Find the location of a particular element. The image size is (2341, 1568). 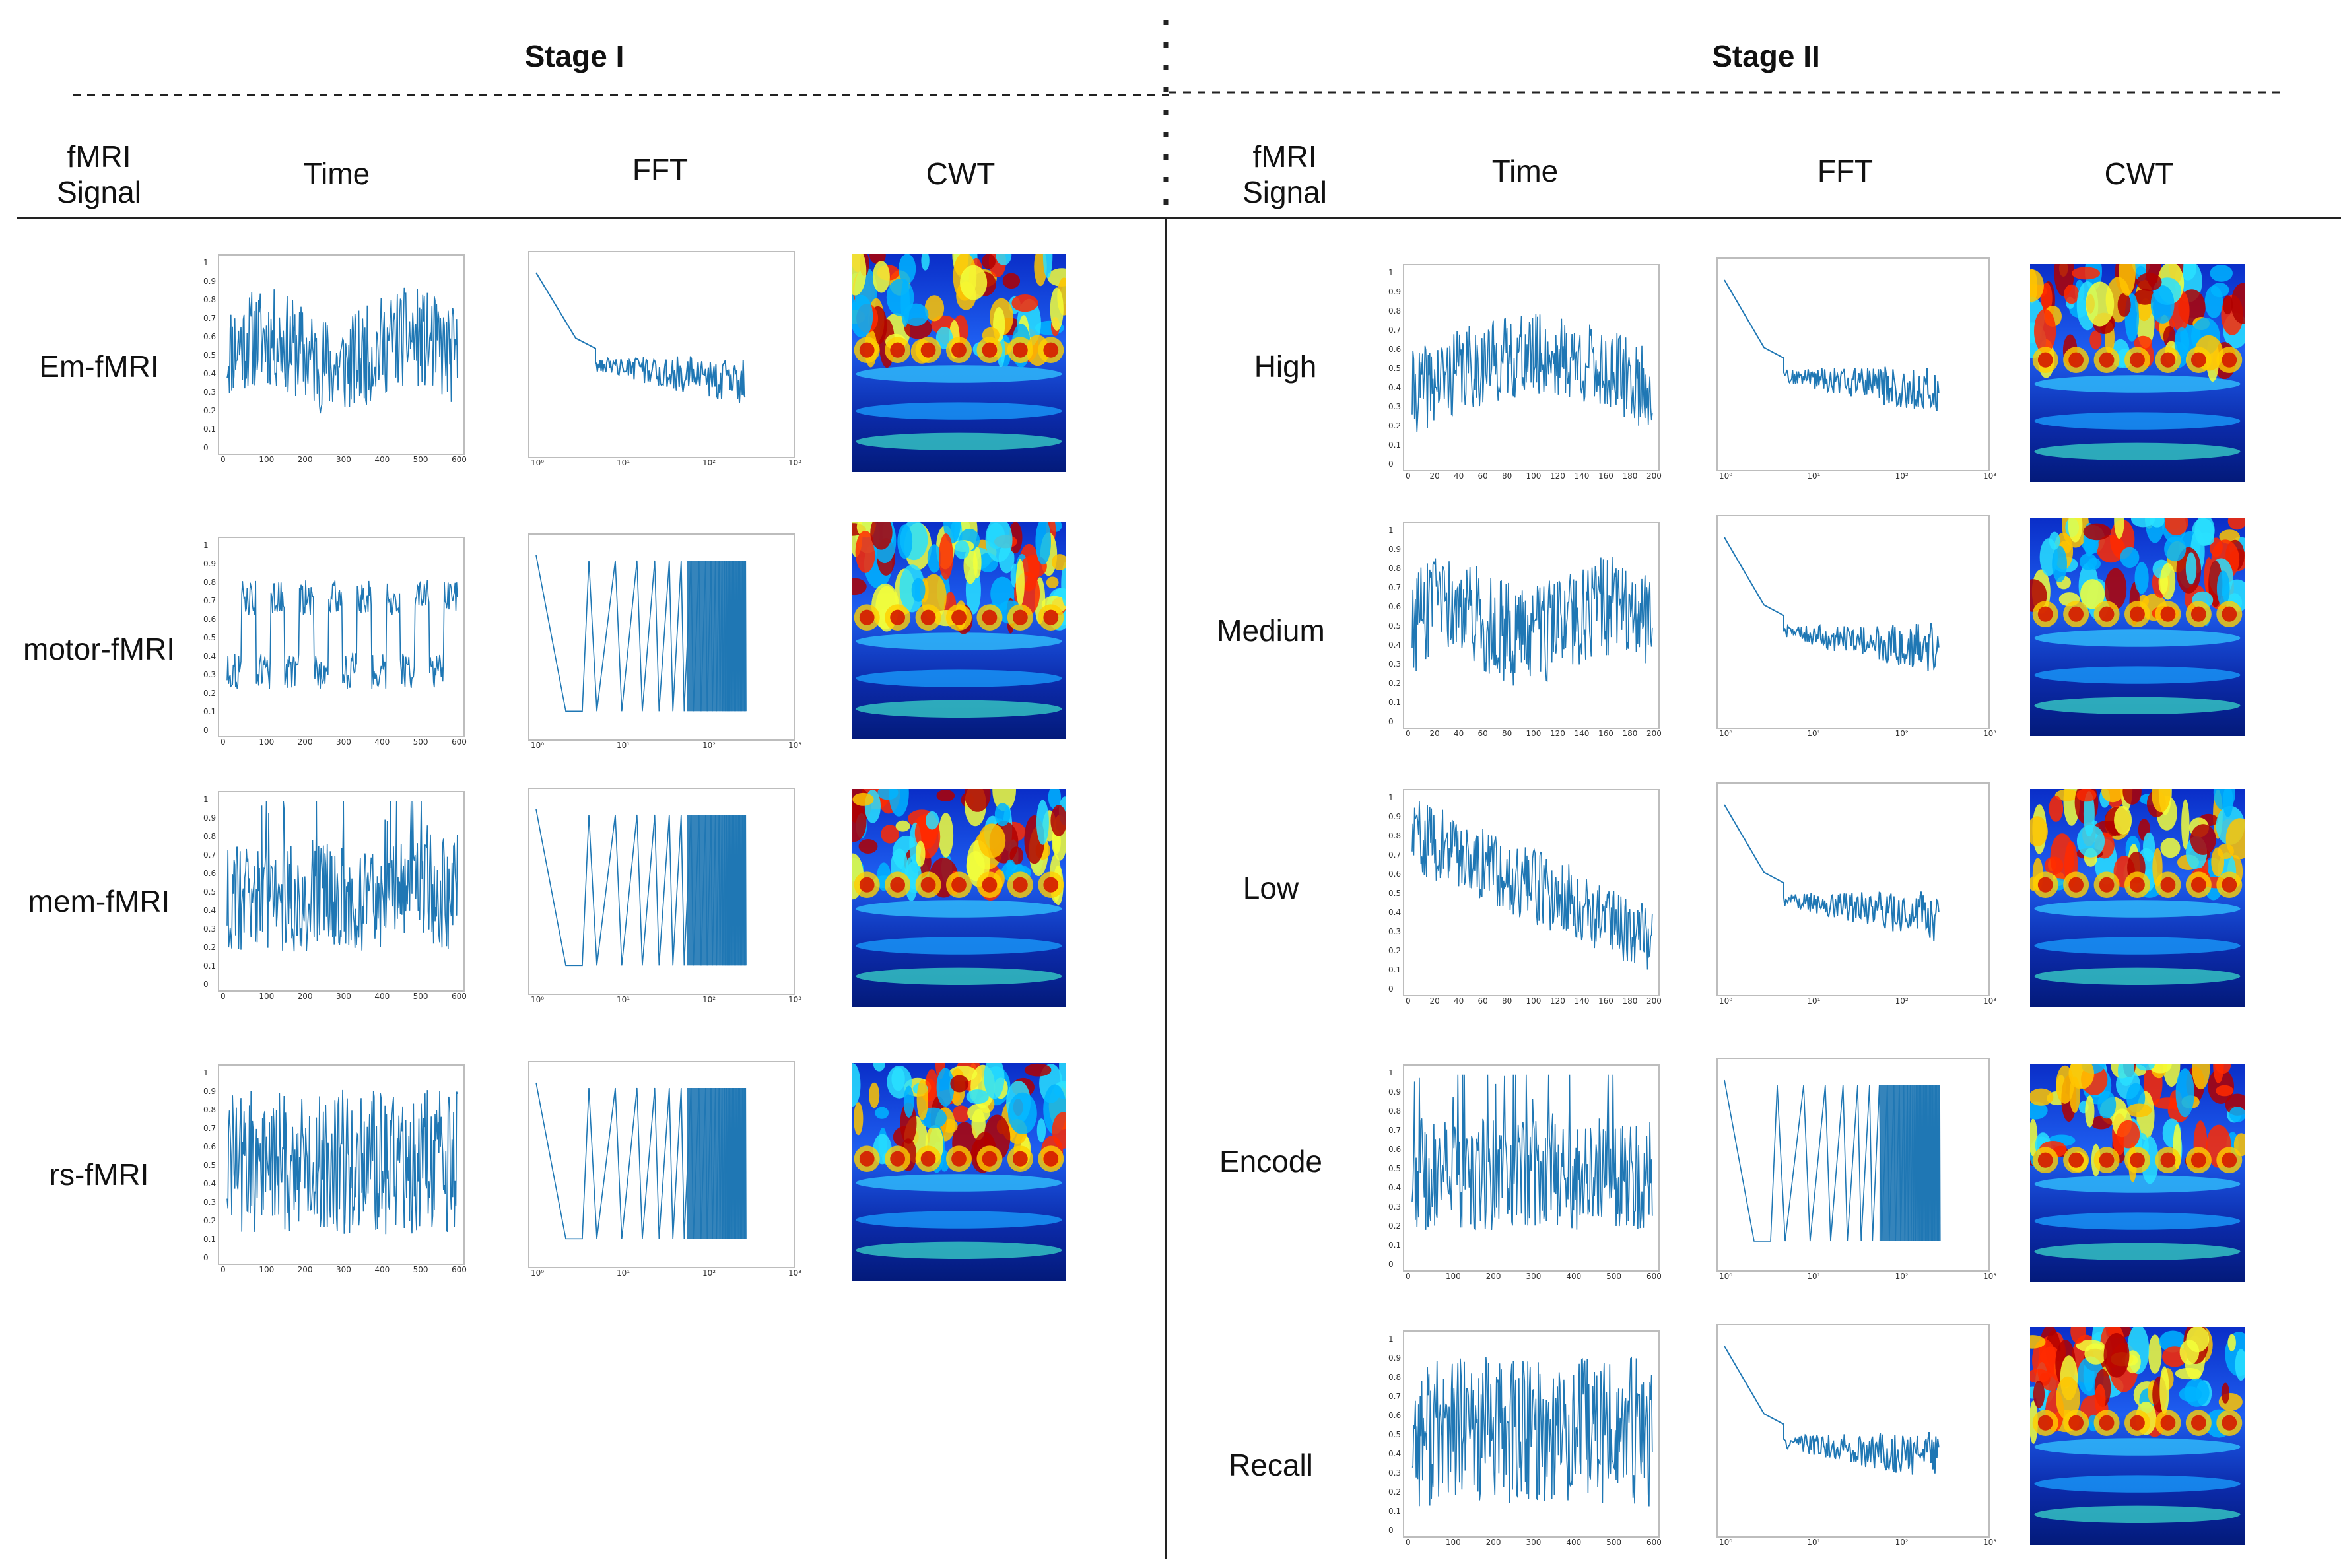

stage-1-header-time: Time is located at coordinates (336, 173).